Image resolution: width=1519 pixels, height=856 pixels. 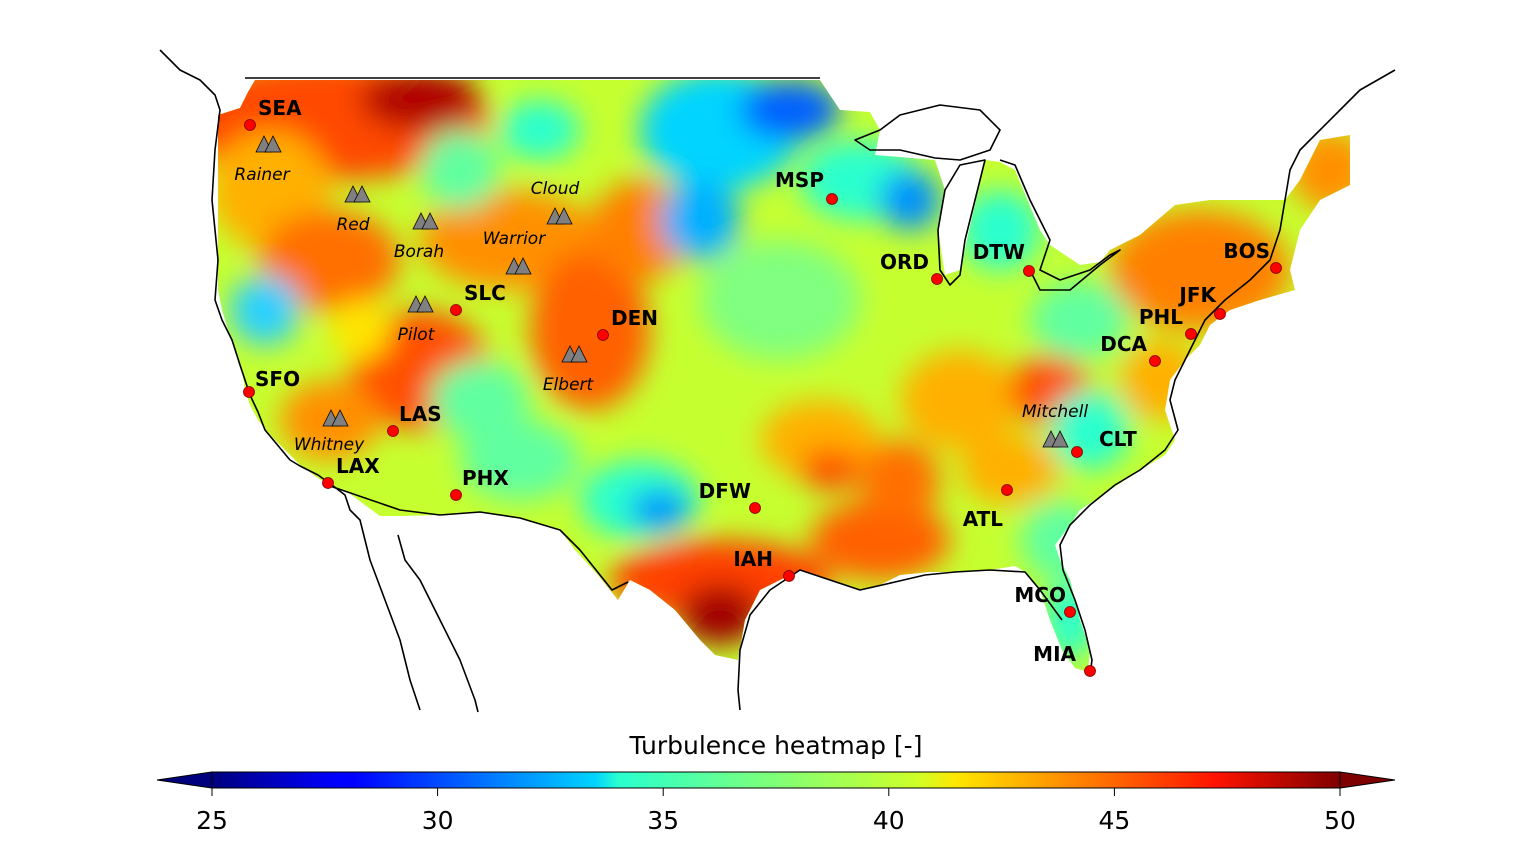 What do you see at coordinates (358, 466) in the screenshot?
I see `airport-label-lax: LAX` at bounding box center [358, 466].